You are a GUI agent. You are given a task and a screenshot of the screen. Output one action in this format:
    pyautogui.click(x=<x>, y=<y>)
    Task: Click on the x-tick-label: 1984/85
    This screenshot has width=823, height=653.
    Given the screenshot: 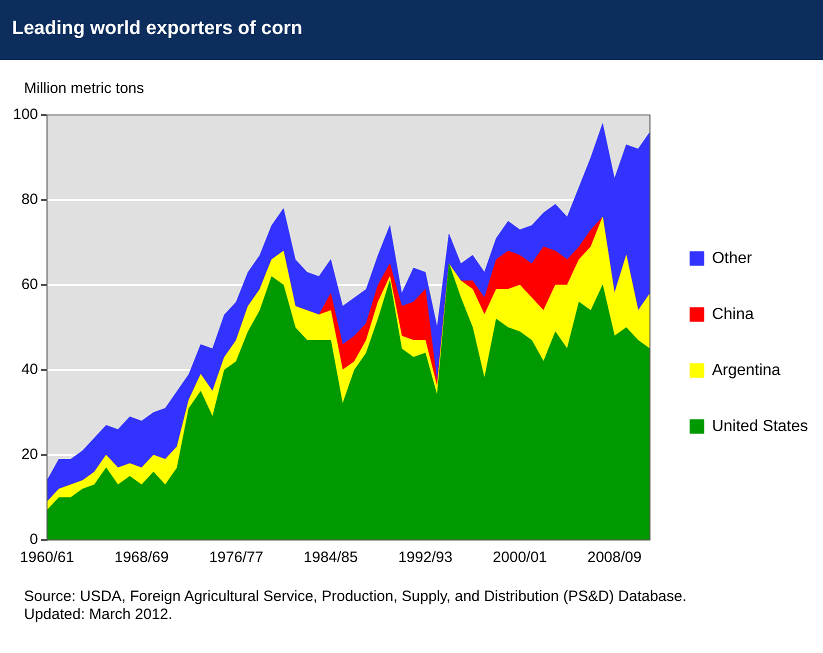 What is the action you would take?
    pyautogui.click(x=331, y=557)
    